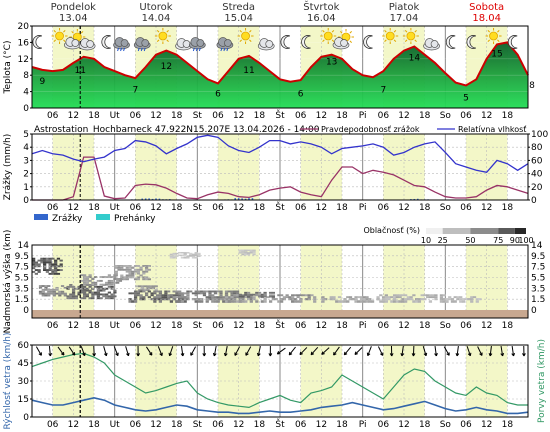 The image size is (550, 432). What do you see at coordinates (512, 42) in the screenshot?
I see `moon-crescent` at bounding box center [512, 42].